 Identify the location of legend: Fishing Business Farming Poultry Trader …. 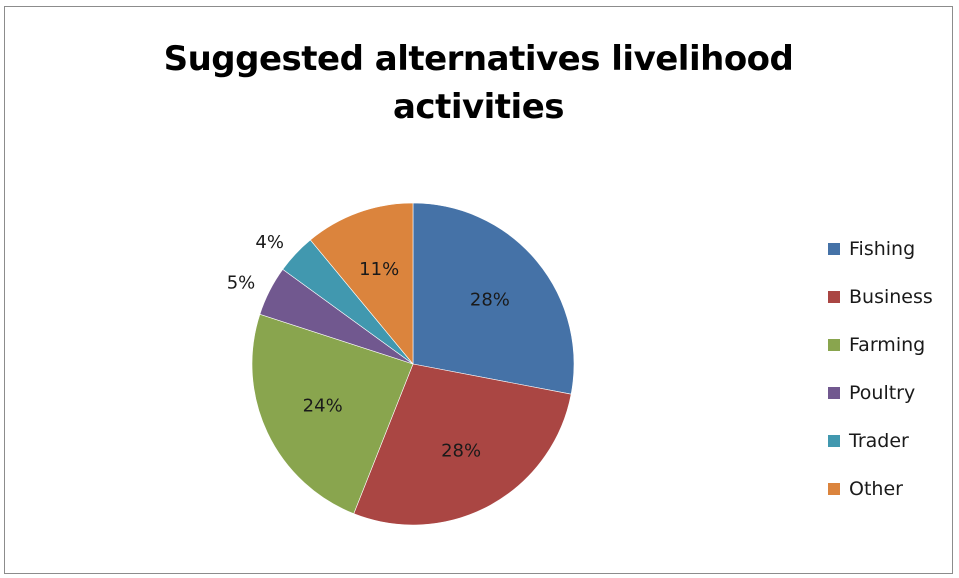
(893, 381).